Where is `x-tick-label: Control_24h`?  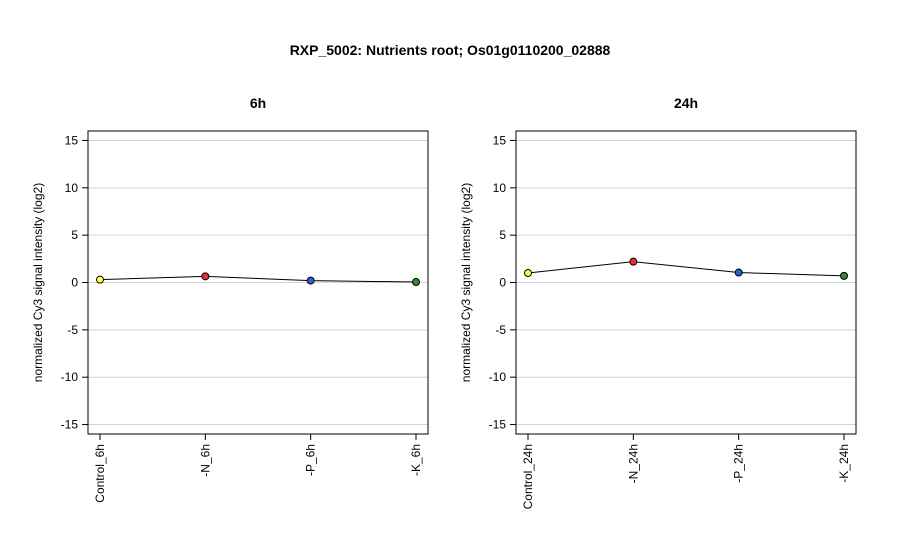
x-tick-label: Control_24h is located at coordinates (528, 476).